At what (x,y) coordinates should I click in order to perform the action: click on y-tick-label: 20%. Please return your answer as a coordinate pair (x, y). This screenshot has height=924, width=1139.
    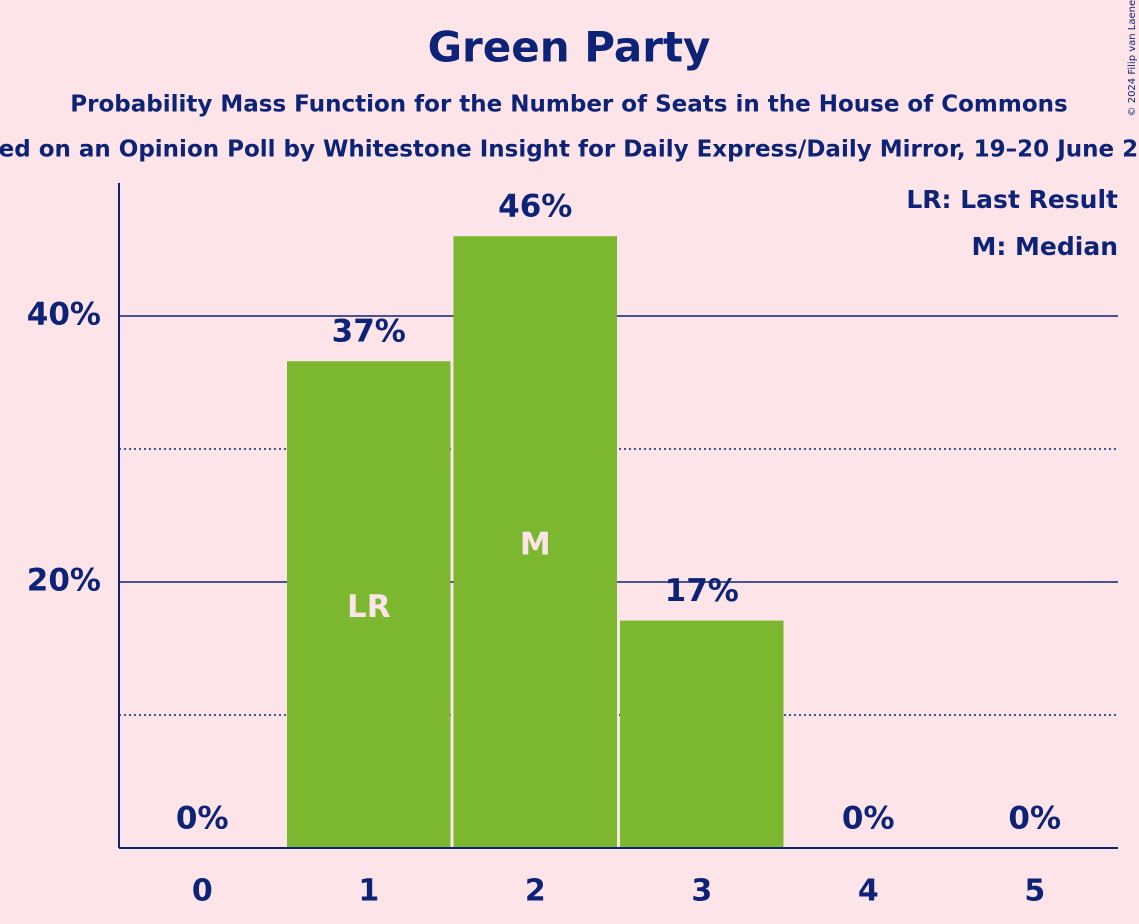
    Looking at the image, I should click on (64, 581).